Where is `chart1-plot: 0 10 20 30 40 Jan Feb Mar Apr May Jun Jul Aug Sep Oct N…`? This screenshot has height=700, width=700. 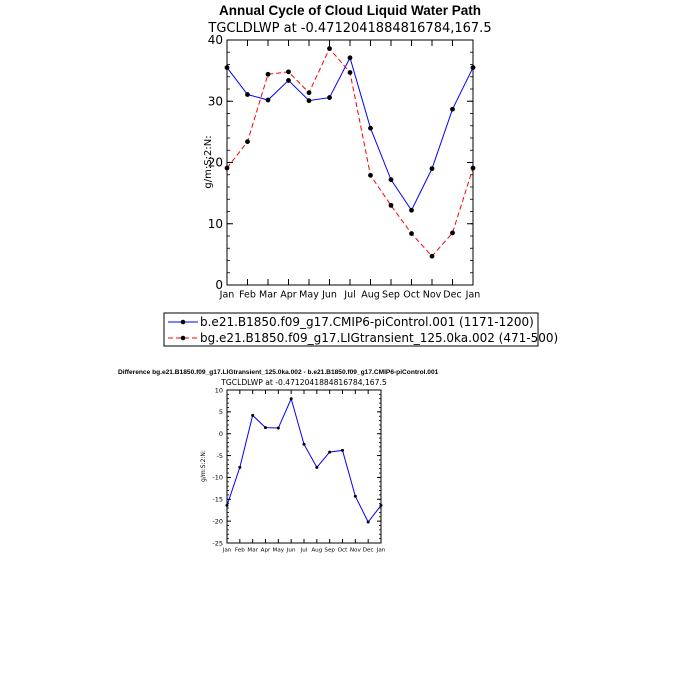 chart1-plot: 0 10 20 30 40 Jan Feb Mar Apr May Jun Jul Aug Sep Oct N… is located at coordinates (344, 166).